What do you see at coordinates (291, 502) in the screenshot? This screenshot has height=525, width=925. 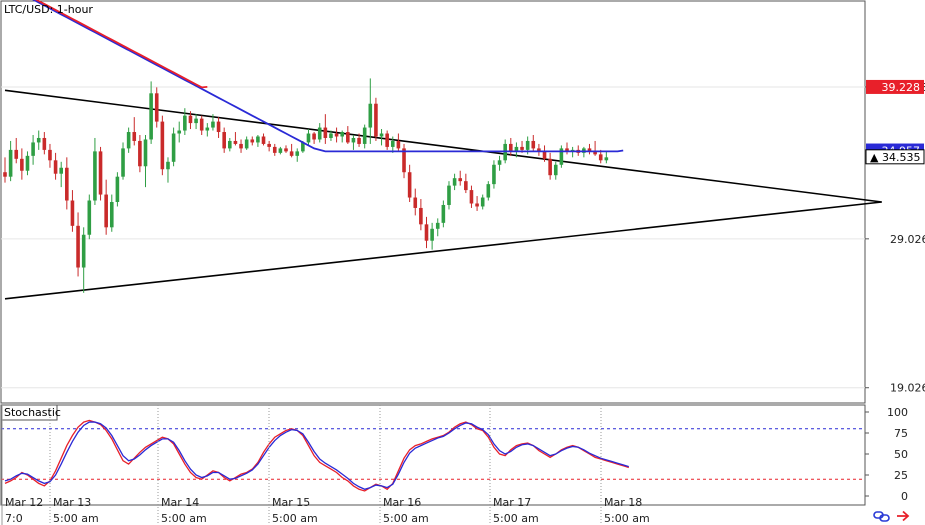 I see `date-label: Mar 15` at bounding box center [291, 502].